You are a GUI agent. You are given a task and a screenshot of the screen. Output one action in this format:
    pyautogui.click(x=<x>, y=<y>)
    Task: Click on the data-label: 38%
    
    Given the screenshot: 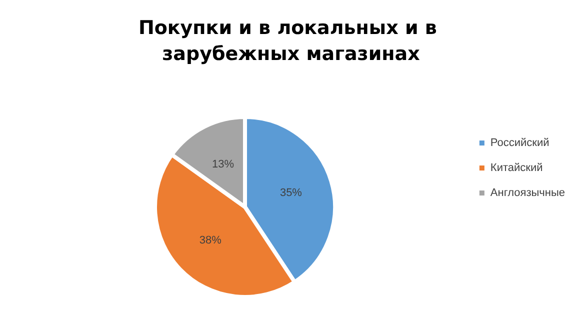 What is the action you would take?
    pyautogui.click(x=210, y=240)
    